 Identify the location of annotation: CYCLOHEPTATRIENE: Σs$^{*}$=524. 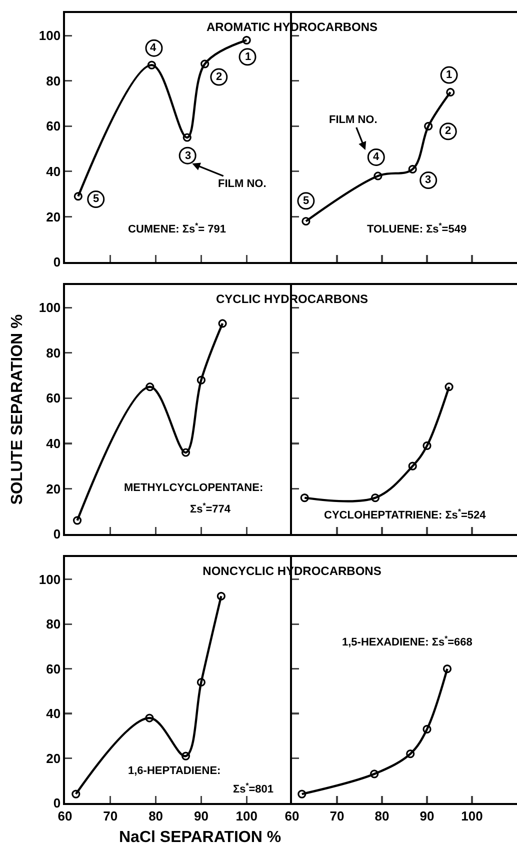
(405, 514).